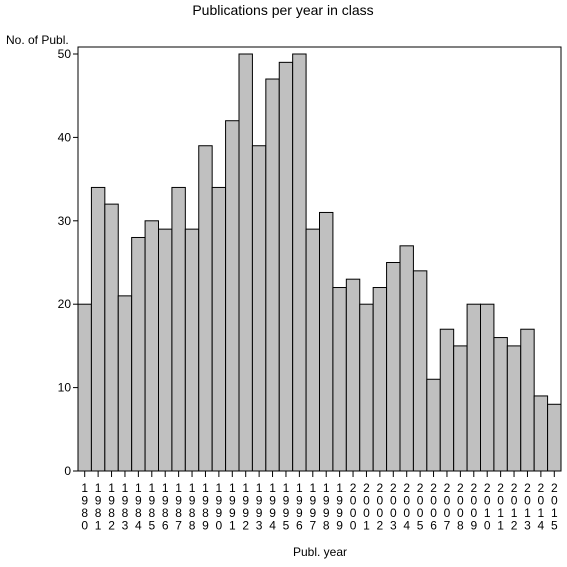  Describe the element at coordinates (320, 552) in the screenshot. I see `x-axis-label: Publ. year` at that location.